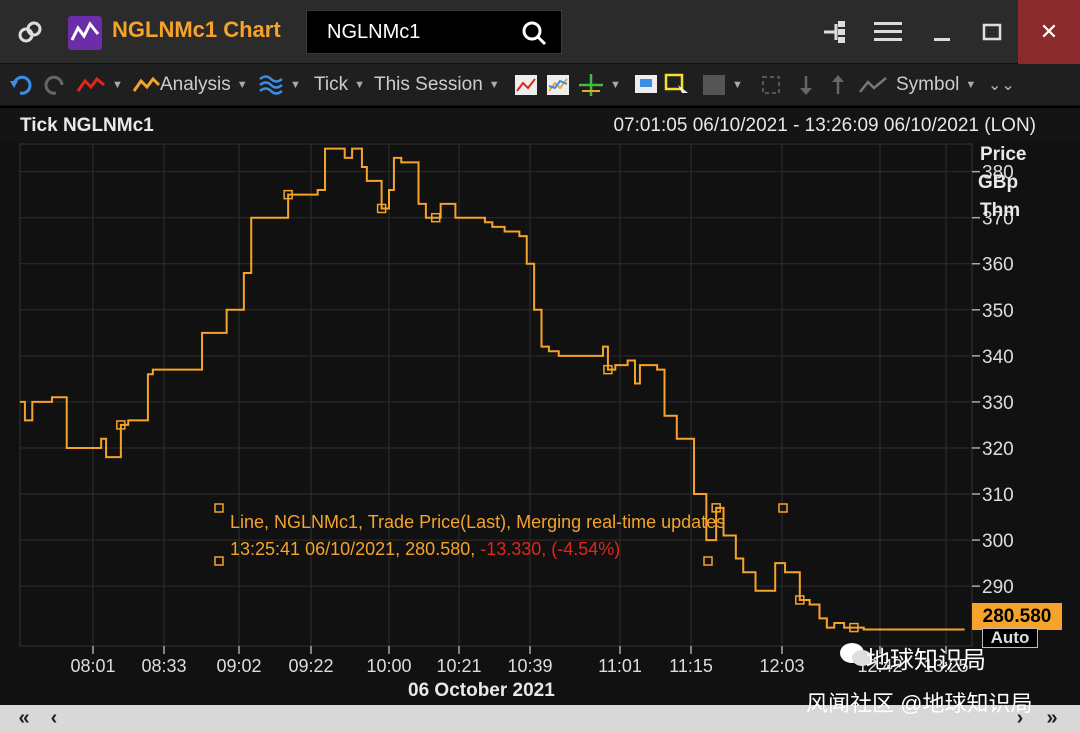  What do you see at coordinates (481, 690) in the screenshot?
I see `date-axis-label: 06 October 2021` at bounding box center [481, 690].